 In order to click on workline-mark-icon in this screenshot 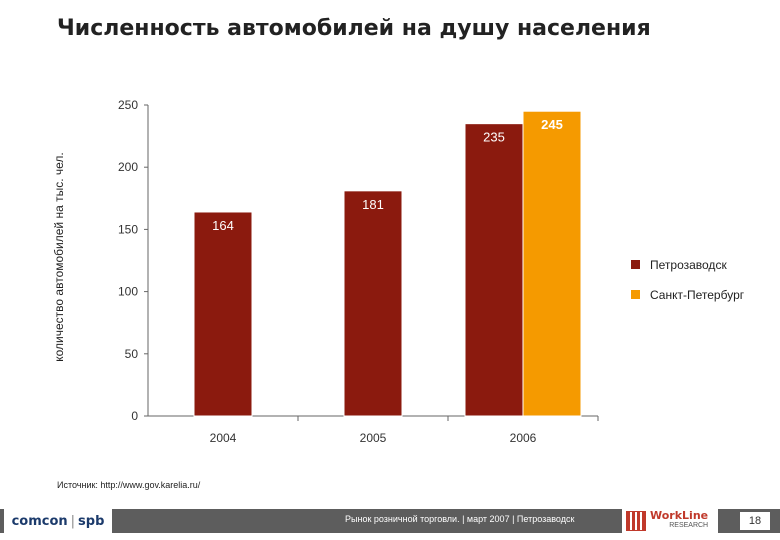, I will do `click(636, 521)`.